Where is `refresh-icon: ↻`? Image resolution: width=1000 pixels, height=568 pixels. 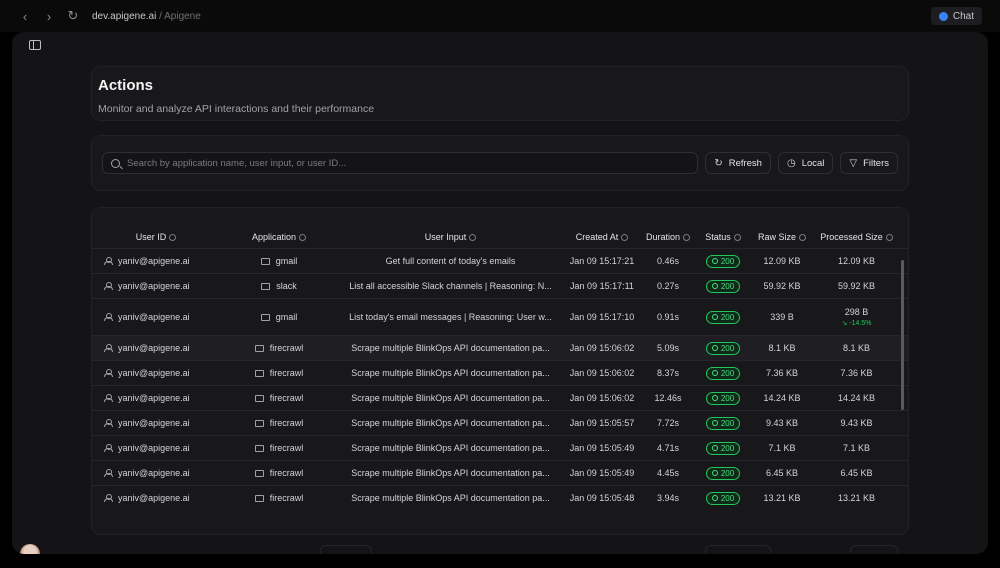 refresh-icon: ↻ is located at coordinates (718, 163).